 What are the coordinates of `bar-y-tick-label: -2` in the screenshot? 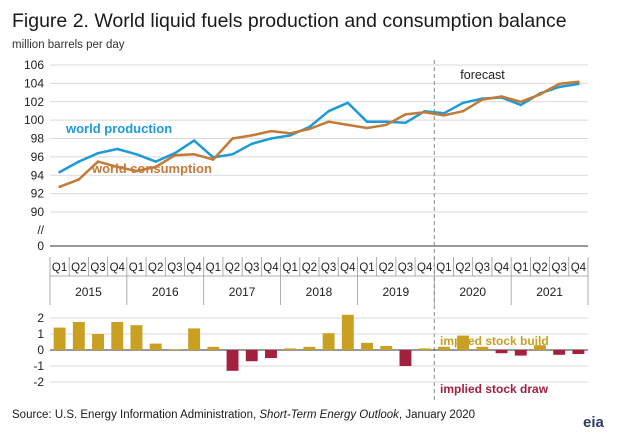 It's located at (38, 382).